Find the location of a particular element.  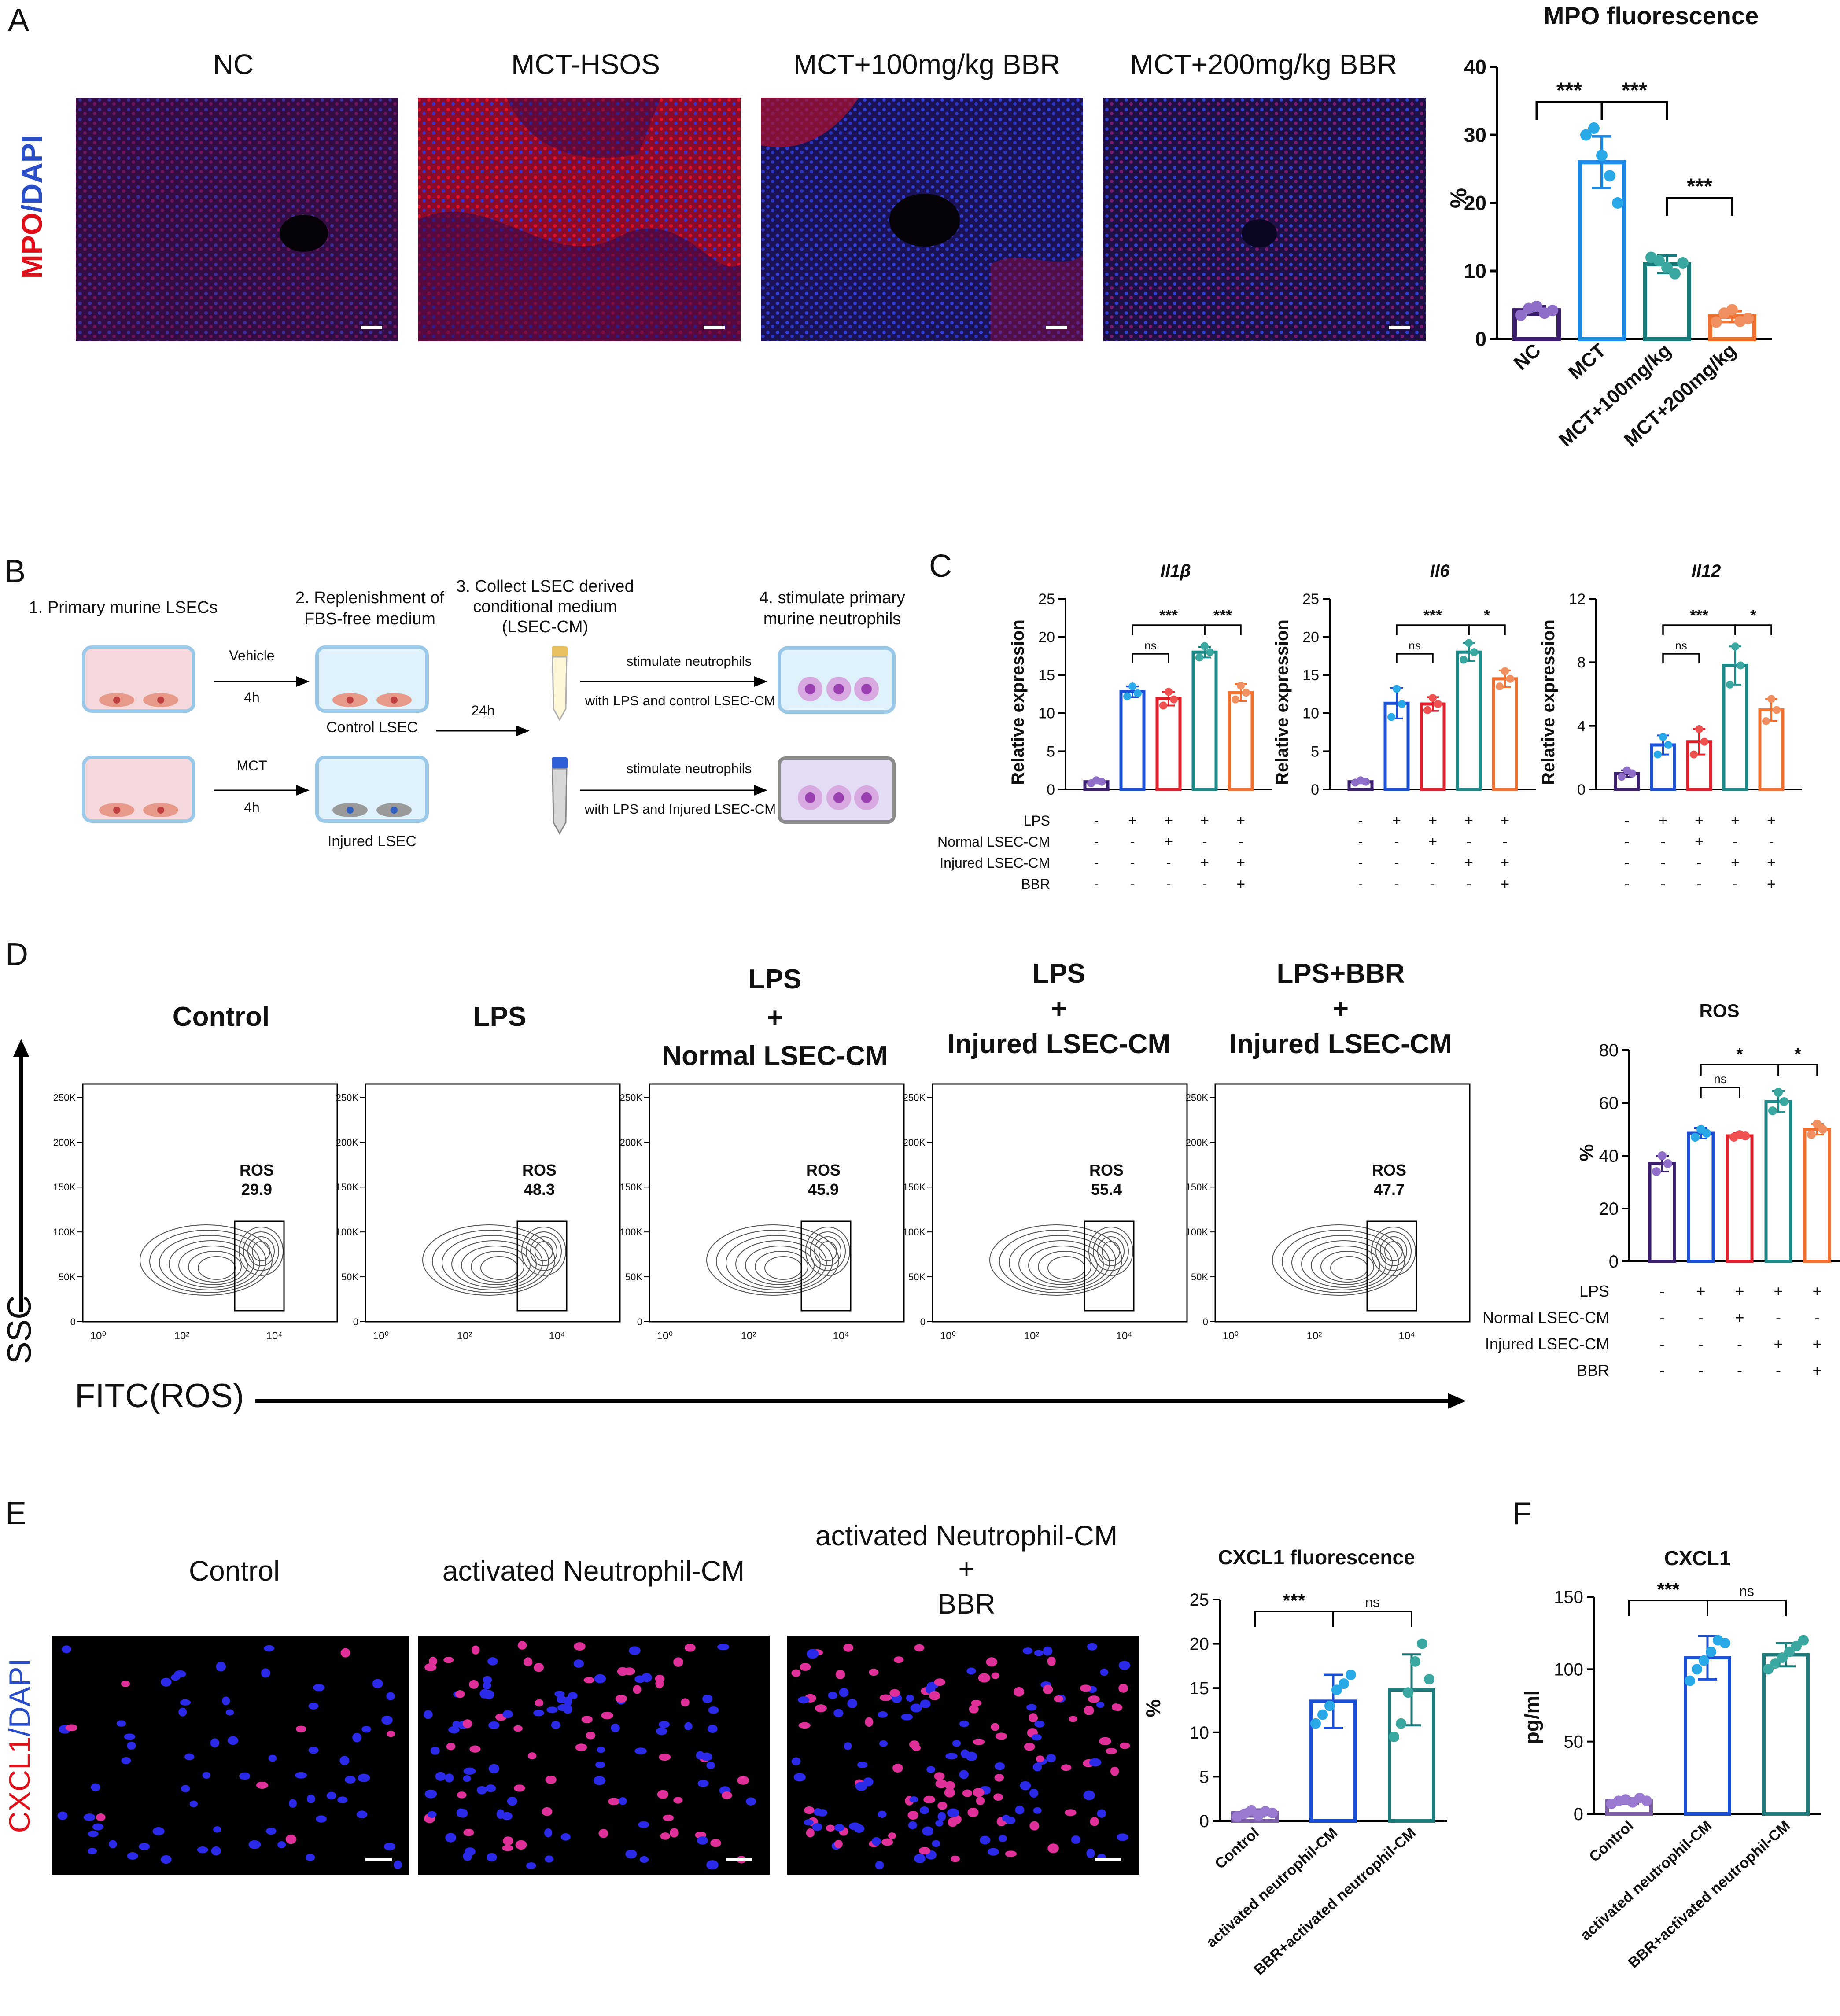

flow-y-tick-label: 150K is located at coordinates (1197, 1187).